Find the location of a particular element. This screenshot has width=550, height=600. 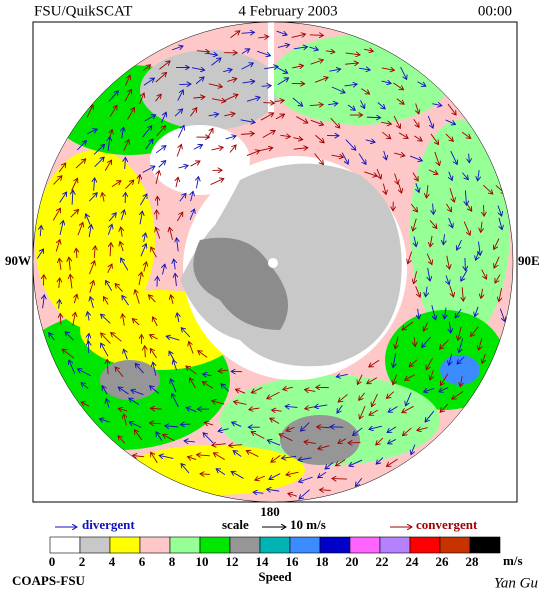

map-label-right: 90E is located at coordinates (529, 260).